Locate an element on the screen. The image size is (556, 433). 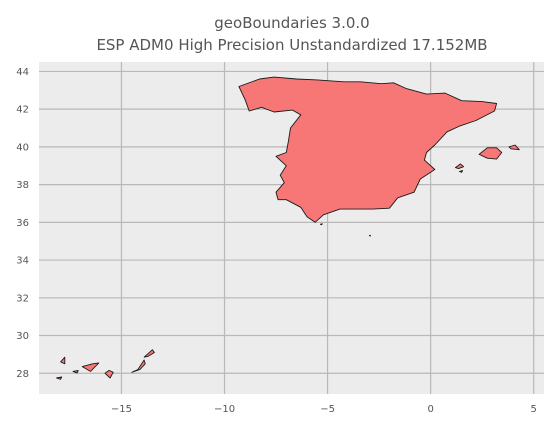
x-tick-label: −10 is located at coordinates (224, 409).